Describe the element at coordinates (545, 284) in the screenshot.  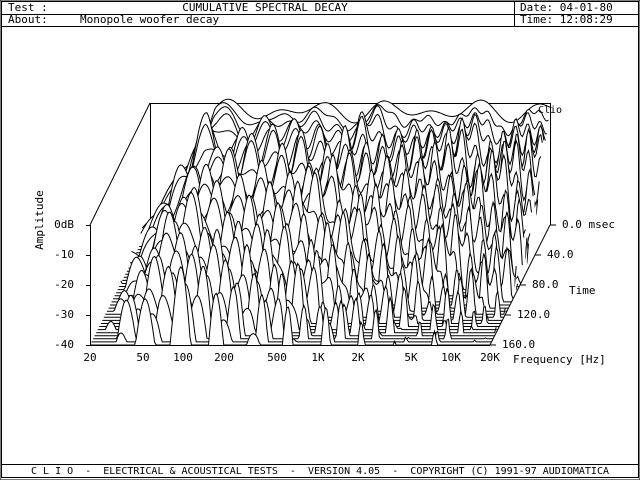
I see `time-tick-label: 80.0` at that location.